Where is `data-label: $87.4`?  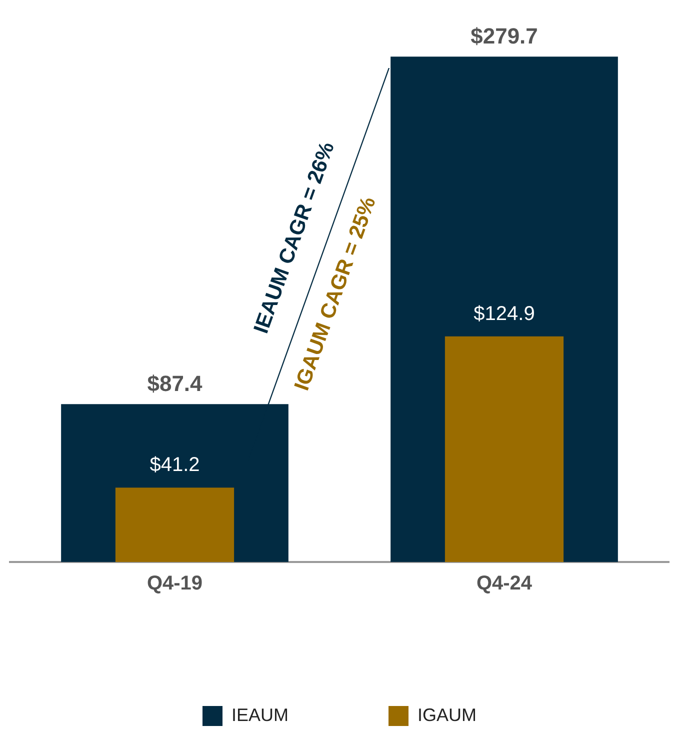 data-label: $87.4 is located at coordinates (175, 383).